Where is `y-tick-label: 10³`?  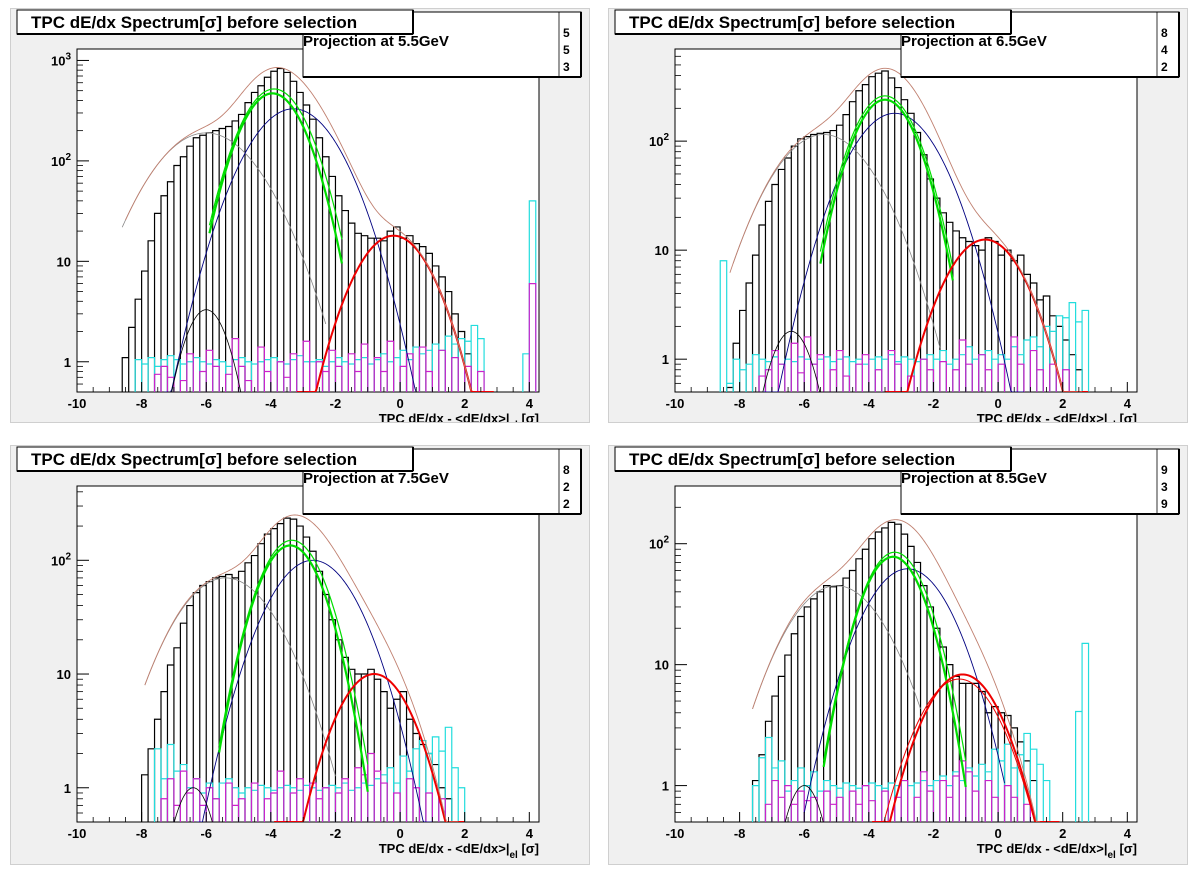 y-tick-label: 10³ is located at coordinates (61, 59).